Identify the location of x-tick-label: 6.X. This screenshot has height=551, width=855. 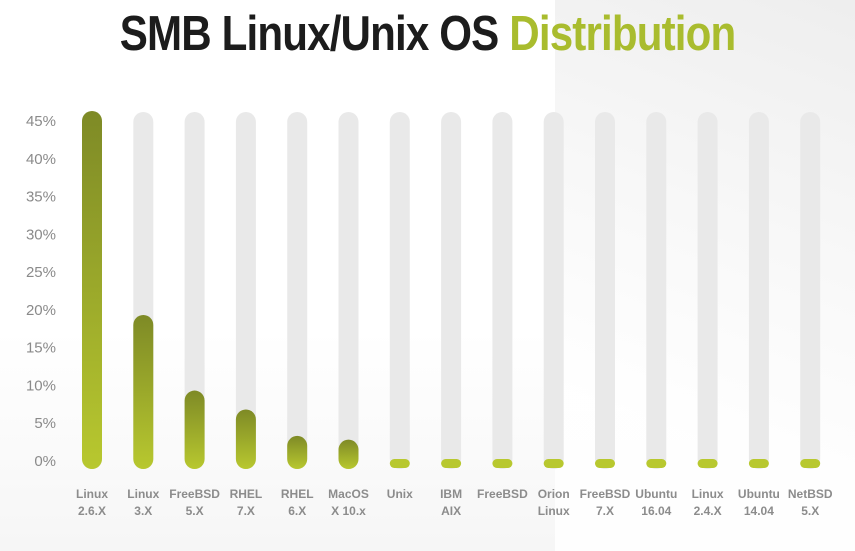
(297, 511).